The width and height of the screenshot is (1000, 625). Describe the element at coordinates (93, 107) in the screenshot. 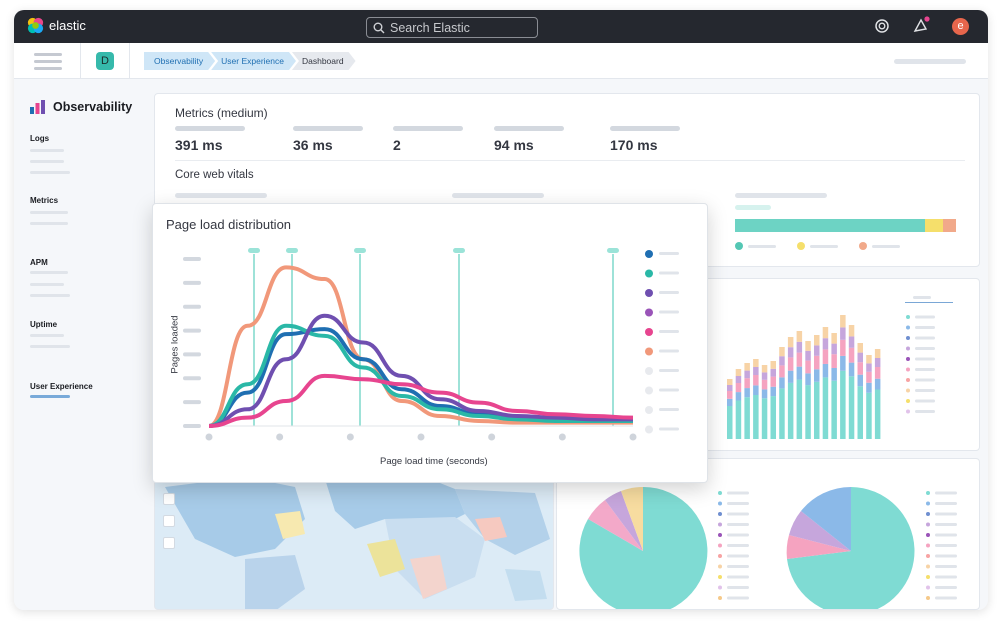

I see `nav-title-label: Observability` at that location.